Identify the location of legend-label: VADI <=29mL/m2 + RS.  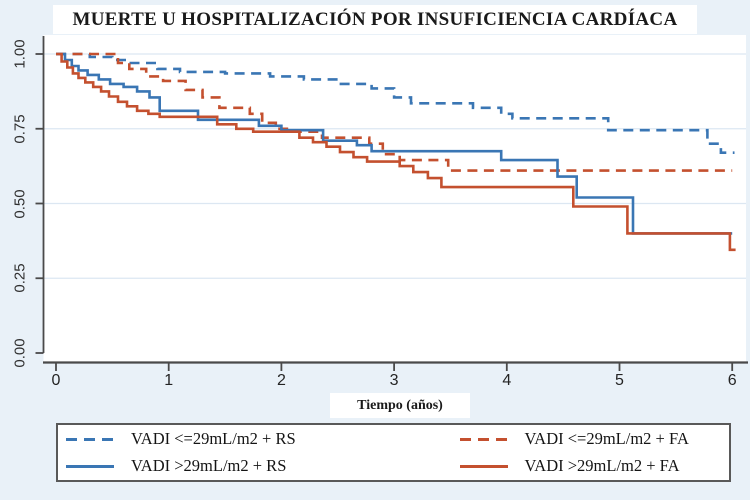
(213, 438).